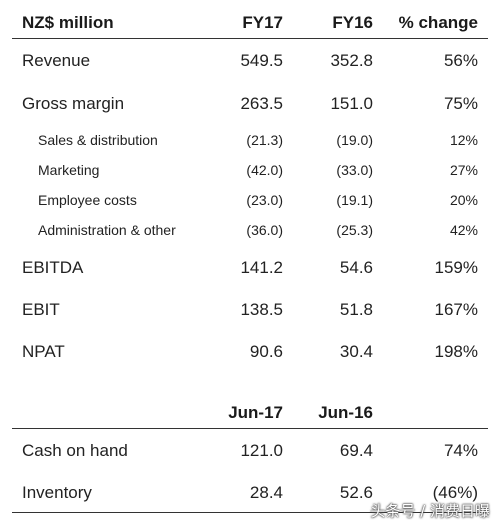 The width and height of the screenshot is (496, 525). What do you see at coordinates (56, 60) in the screenshot?
I see `row-label-revenue: Revenue` at bounding box center [56, 60].